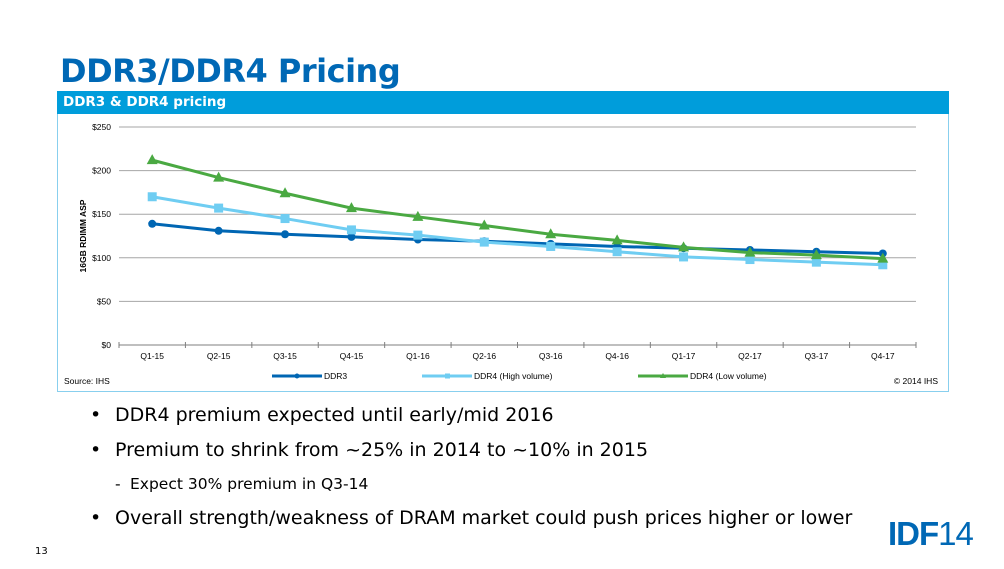 The width and height of the screenshot is (1004, 569). Describe the element at coordinates (152, 356) in the screenshot. I see `x-tick-label: Q1-15` at that location.